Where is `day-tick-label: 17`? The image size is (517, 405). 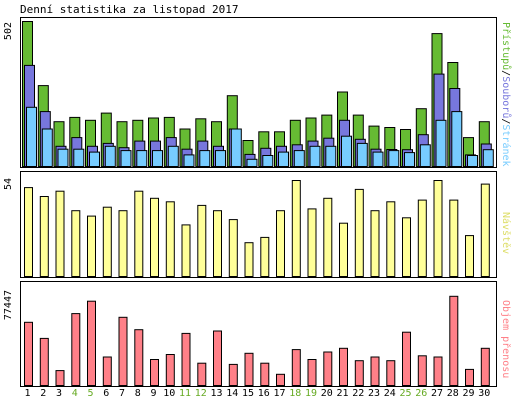
day-tick-label: 17 is located at coordinates (279, 393).